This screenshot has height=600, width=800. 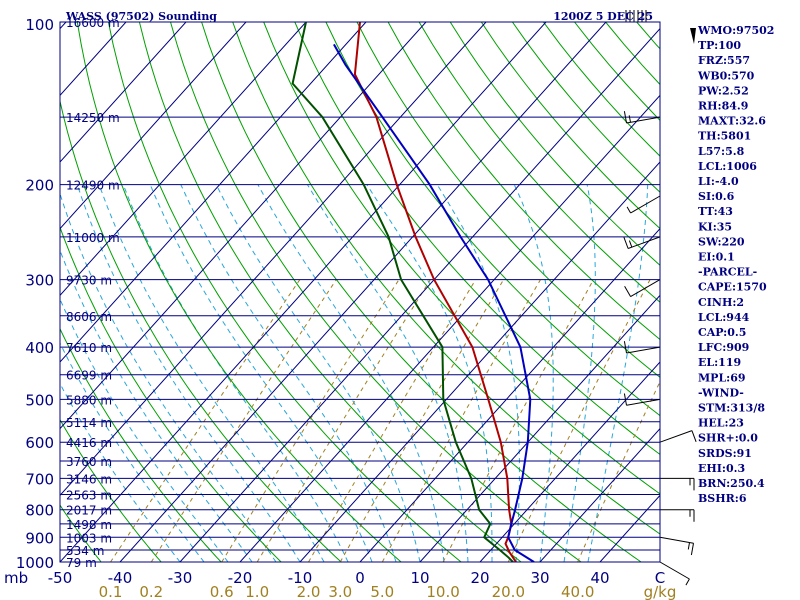 I want to click on temperature-tick-label: -50, so click(x=60, y=578).